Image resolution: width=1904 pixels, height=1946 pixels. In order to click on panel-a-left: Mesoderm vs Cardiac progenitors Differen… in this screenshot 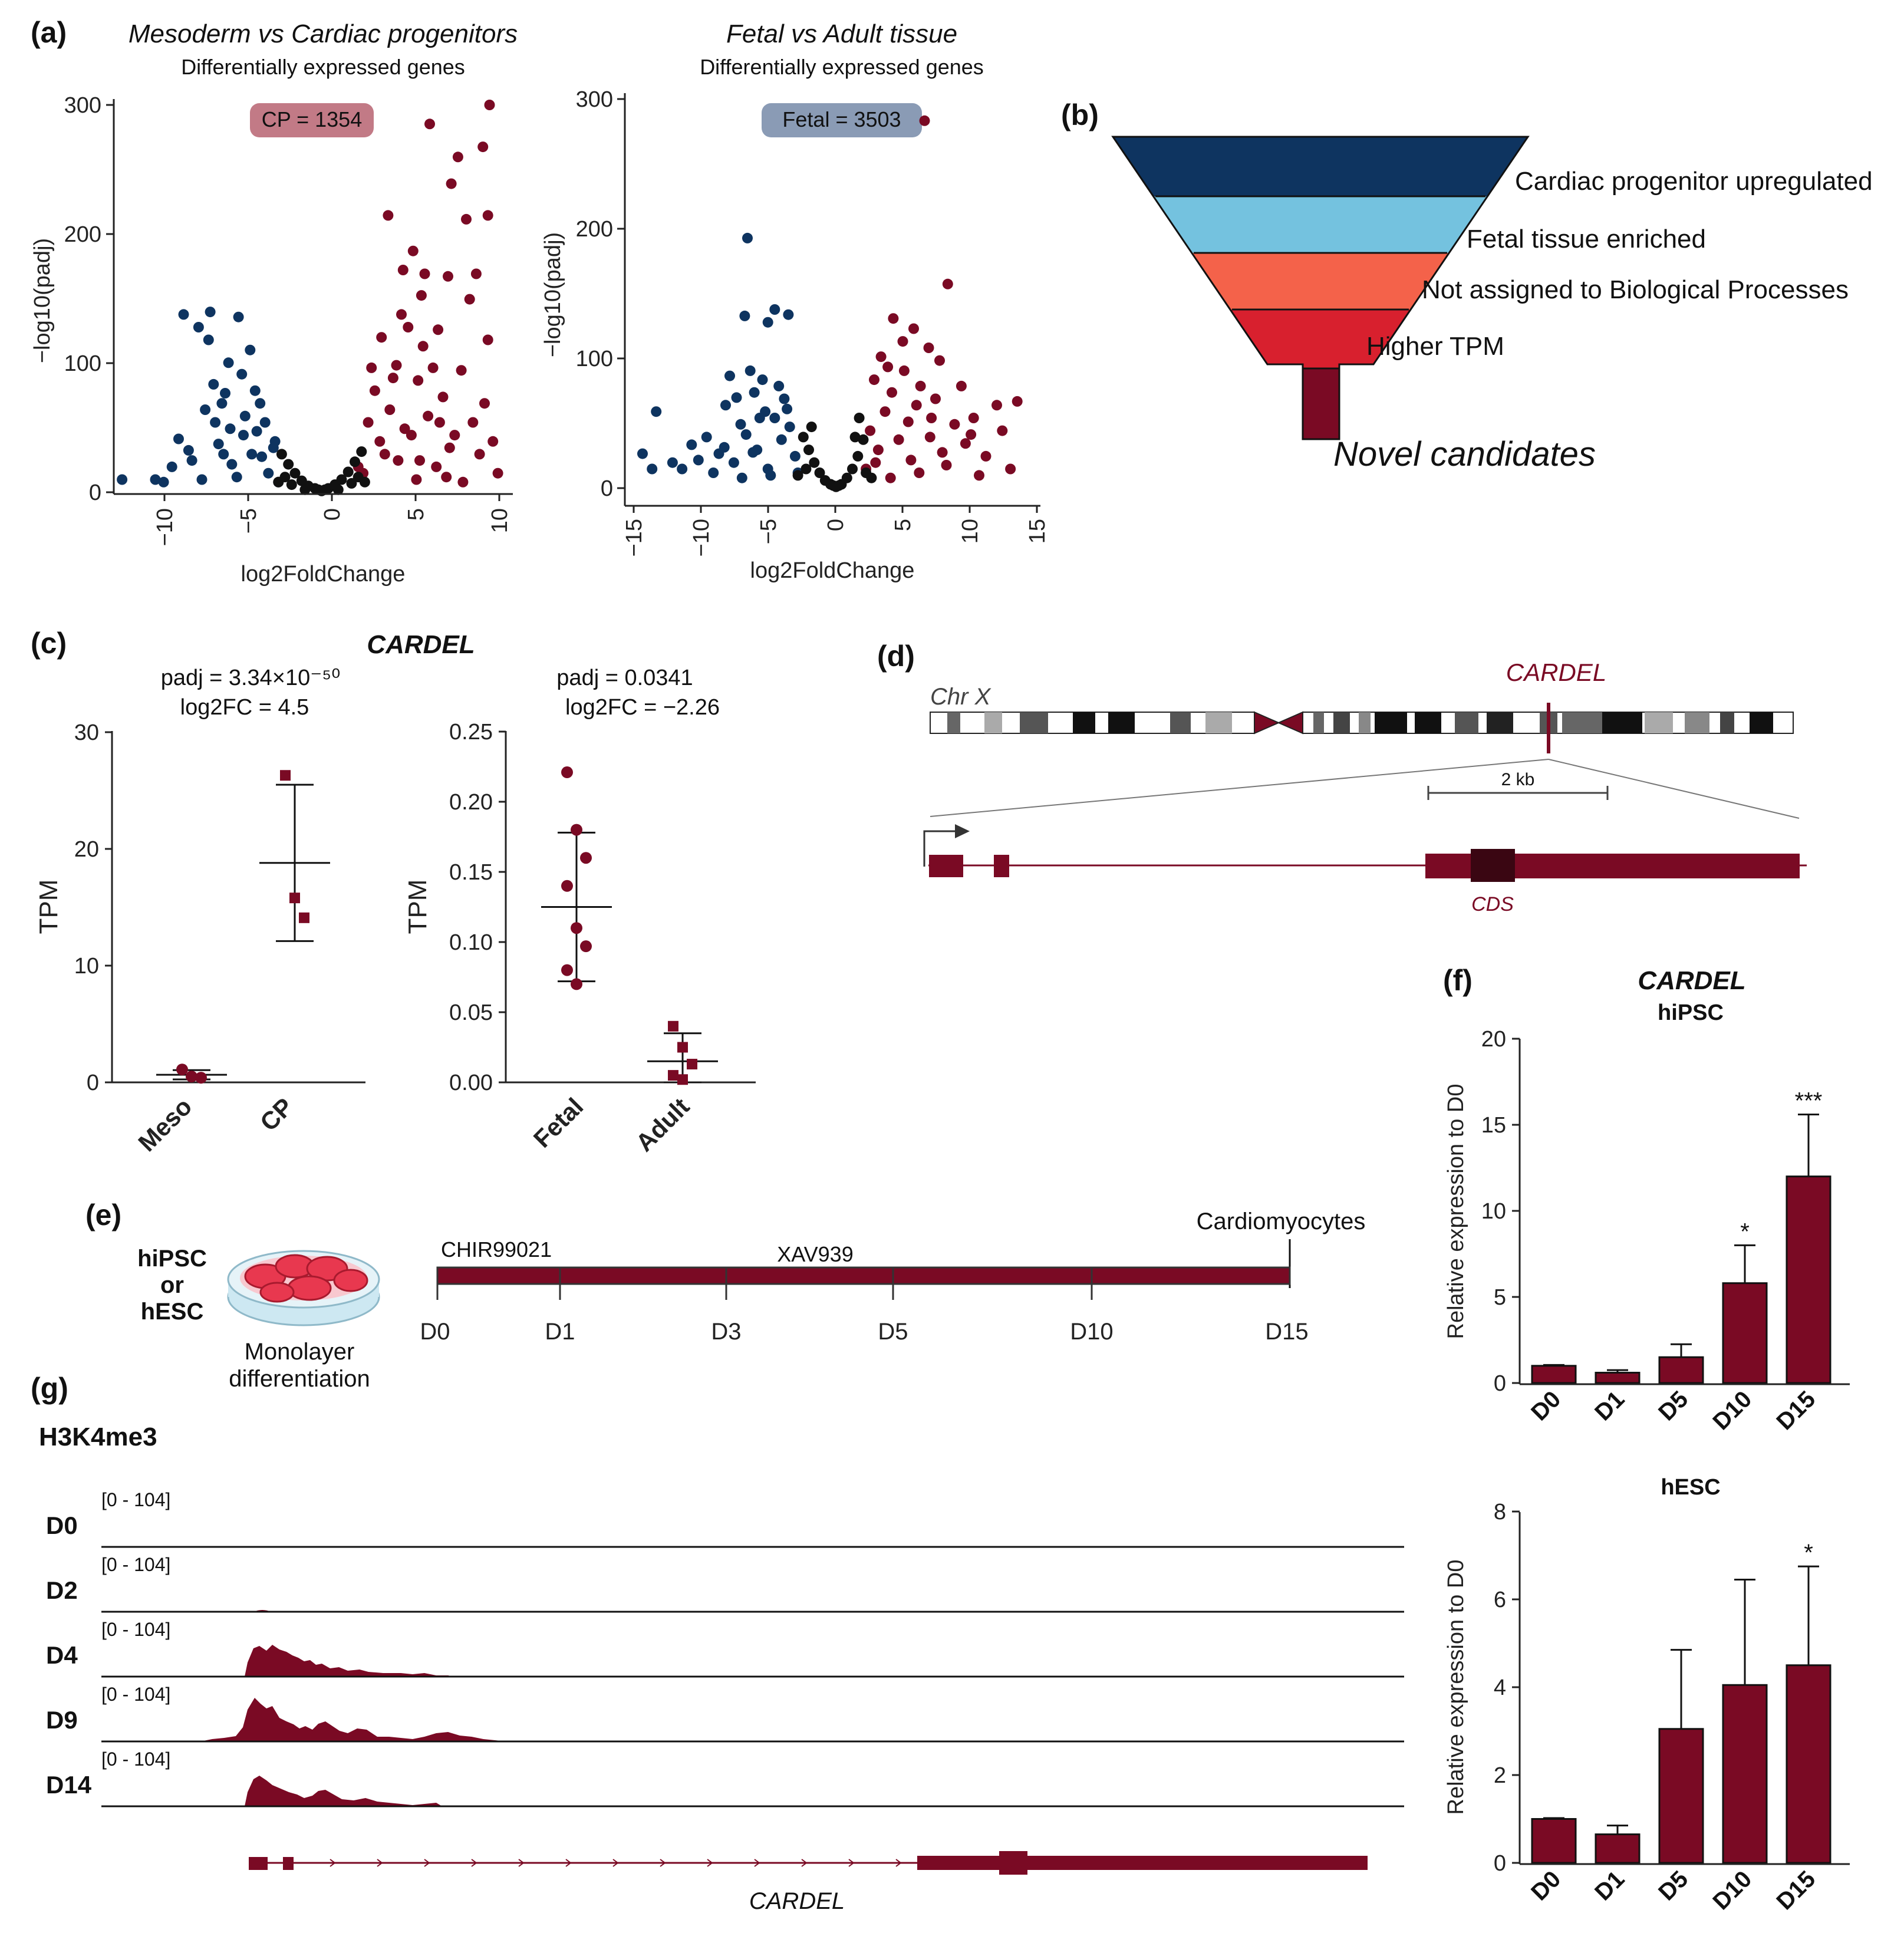, I will do `click(274, 303)`.